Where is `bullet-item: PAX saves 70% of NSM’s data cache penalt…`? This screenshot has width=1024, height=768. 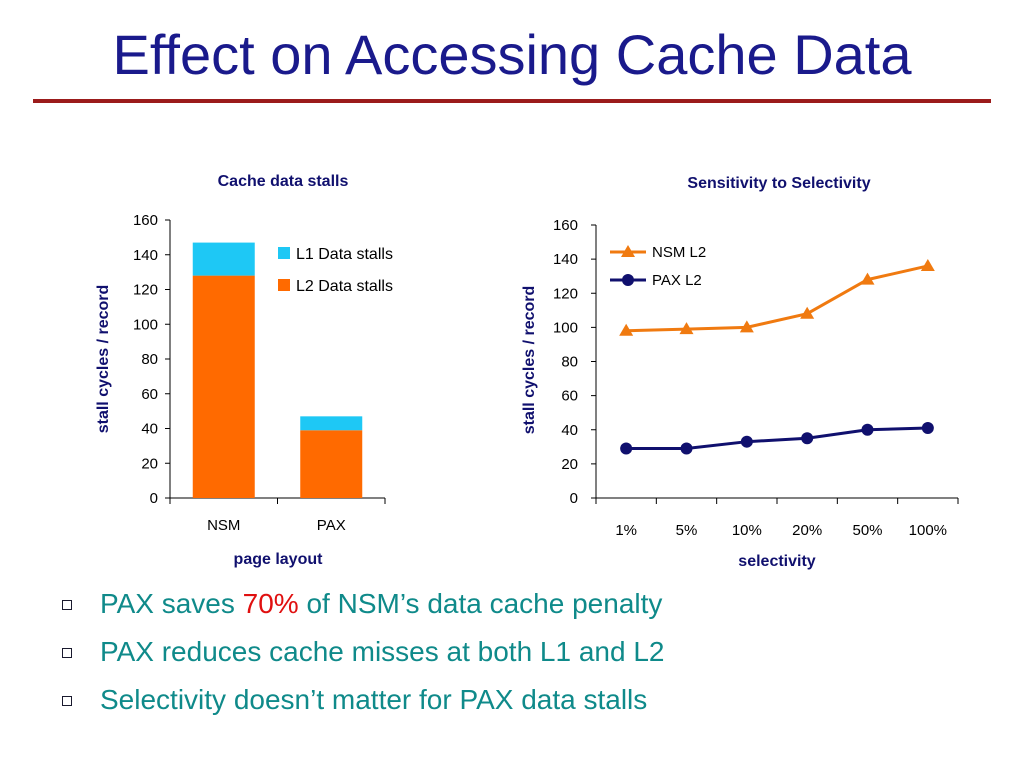
bullet-item: PAX saves 70% of NSM’s data cache penalt… is located at coordinates (532, 606).